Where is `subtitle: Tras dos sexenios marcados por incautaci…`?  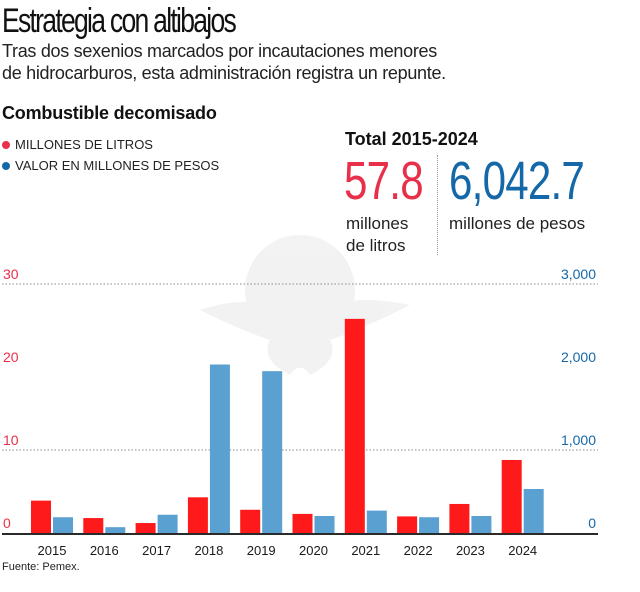
subtitle: Tras dos sexenios marcados por incautaci… is located at coordinates (302, 62).